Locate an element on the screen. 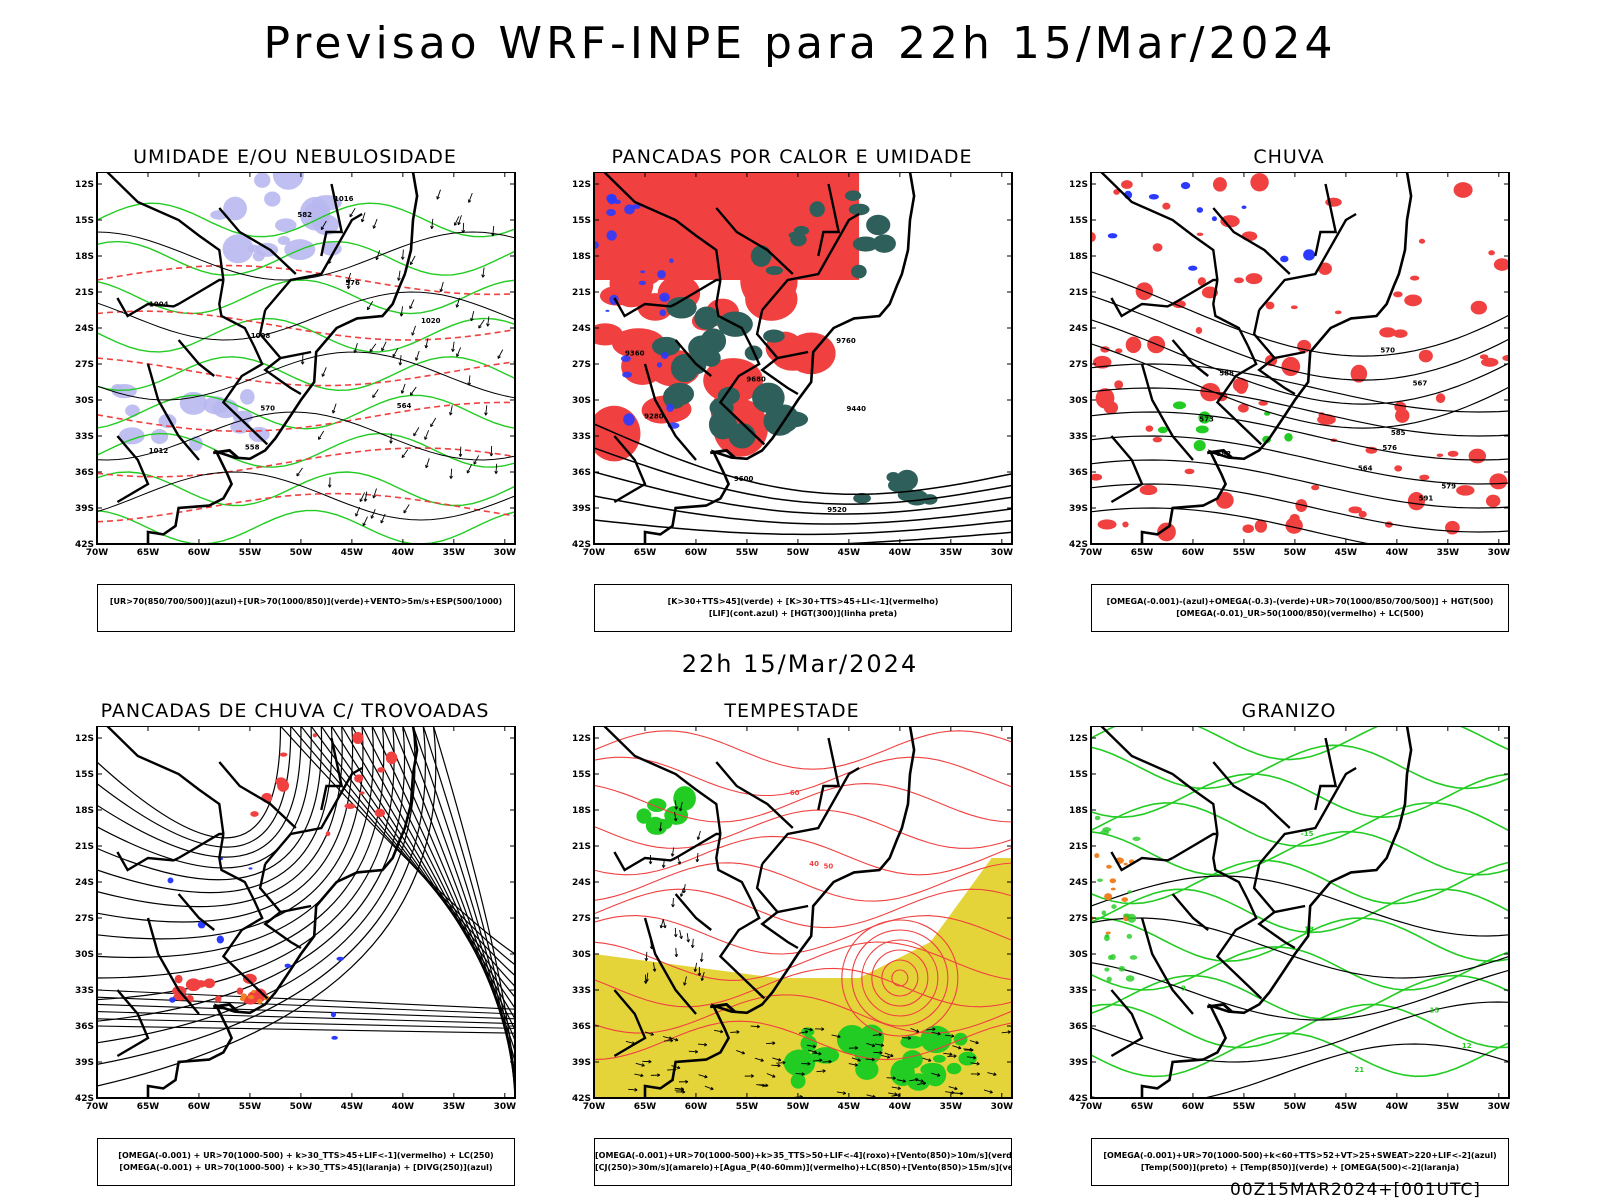  panel-title: GRANIZO is located at coordinates (1289, 711).